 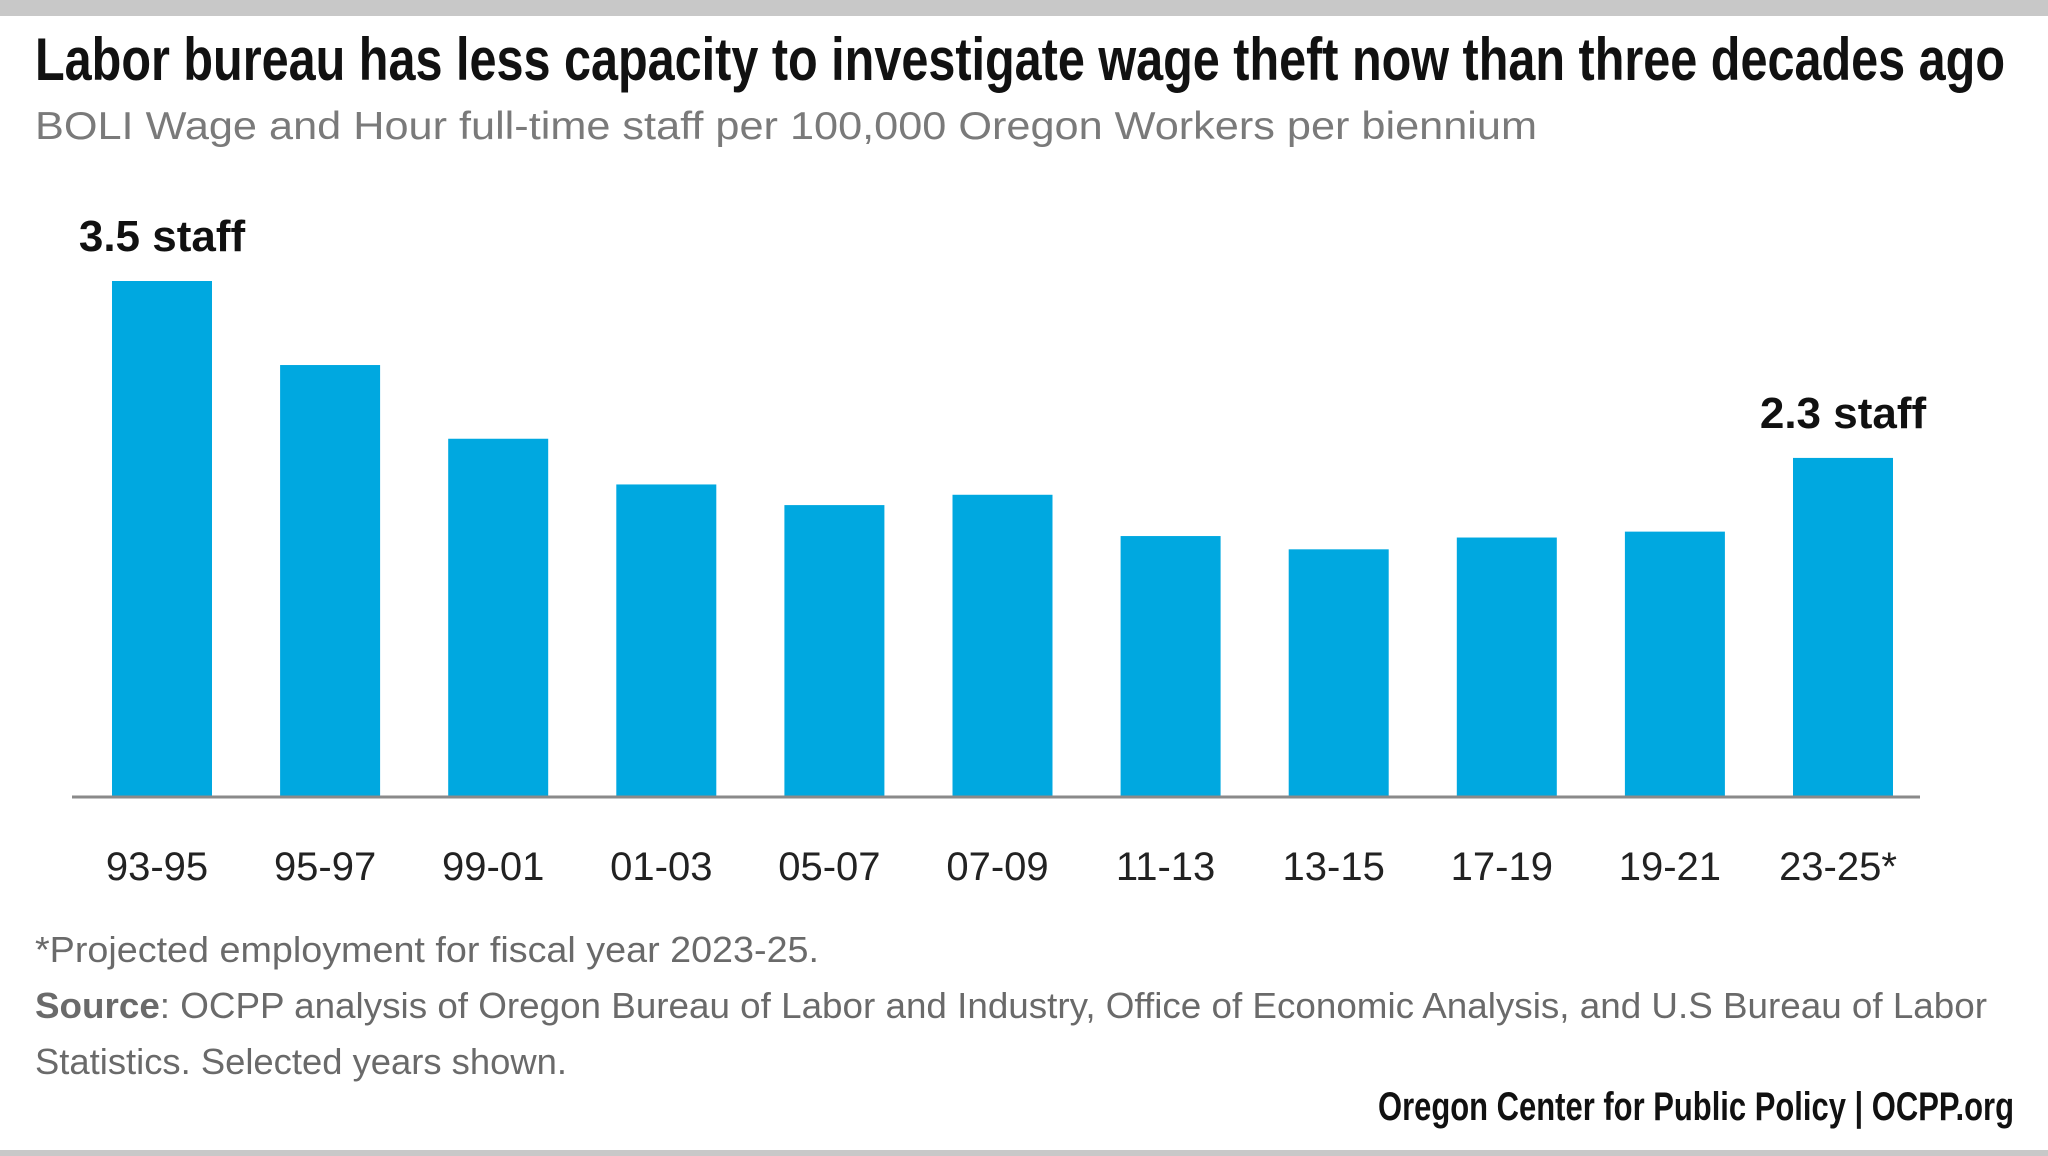 What do you see at coordinates (97, 1005) in the screenshot?
I see `source-label: Source` at bounding box center [97, 1005].